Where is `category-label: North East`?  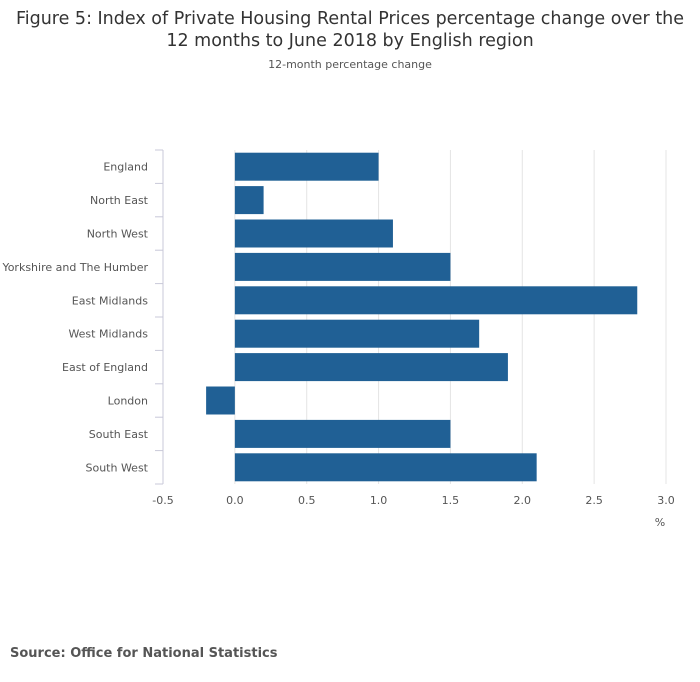 category-label: North East is located at coordinates (119, 200).